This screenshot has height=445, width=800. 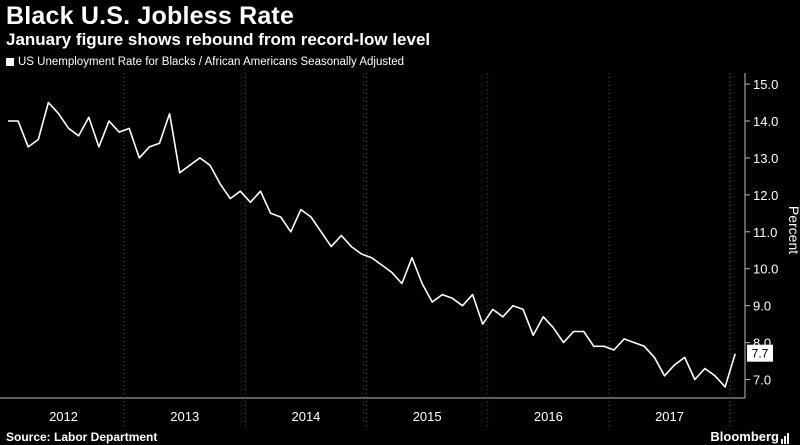 What do you see at coordinates (82, 437) in the screenshot?
I see `source-note: Source: Labor Department` at bounding box center [82, 437].